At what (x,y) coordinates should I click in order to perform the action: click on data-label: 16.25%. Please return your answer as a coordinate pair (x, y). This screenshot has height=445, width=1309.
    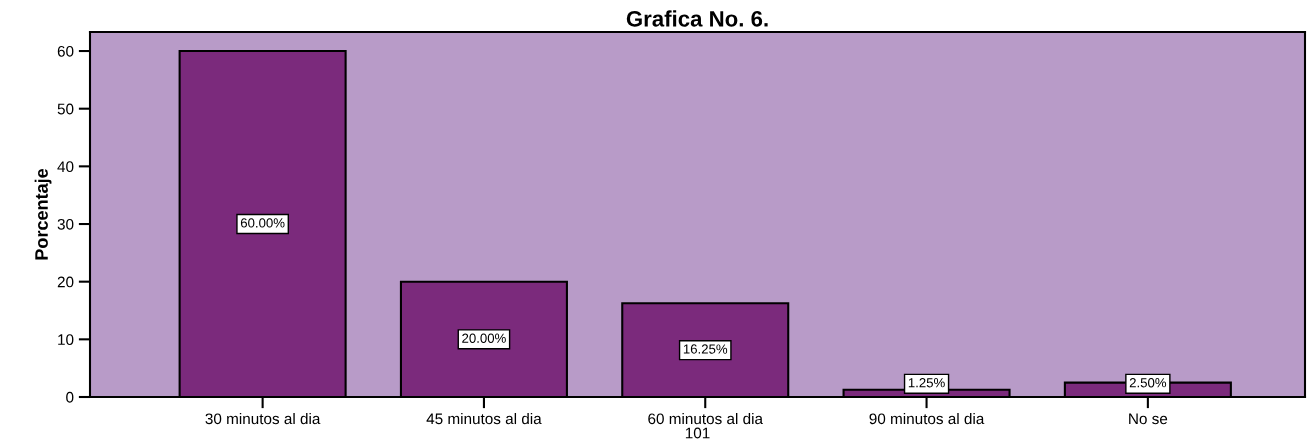
    Looking at the image, I should click on (705, 349).